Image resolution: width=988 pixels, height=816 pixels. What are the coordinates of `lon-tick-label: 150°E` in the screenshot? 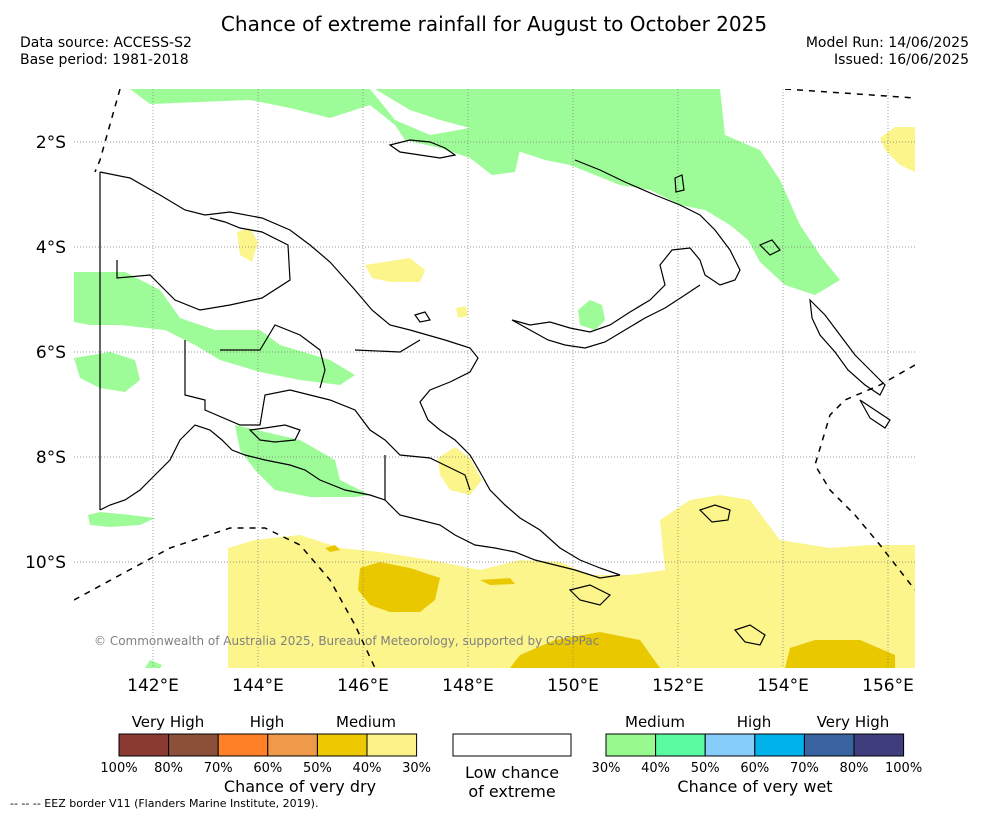 It's located at (573, 686).